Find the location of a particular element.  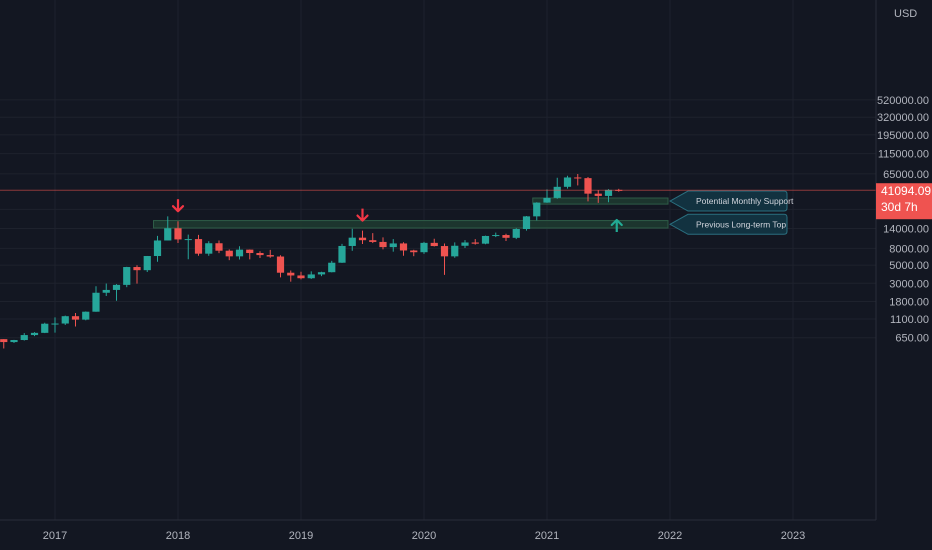

y-tick-label: 14000.00 is located at coordinates (906, 230).